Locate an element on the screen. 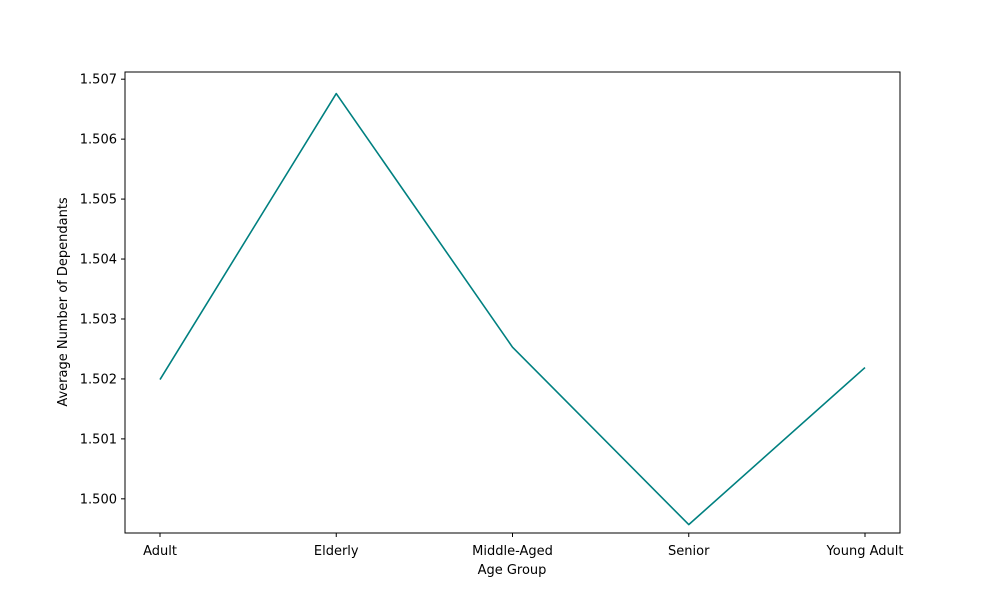 This screenshot has width=1000, height=600. x-tick-label: Elderly is located at coordinates (336, 551).